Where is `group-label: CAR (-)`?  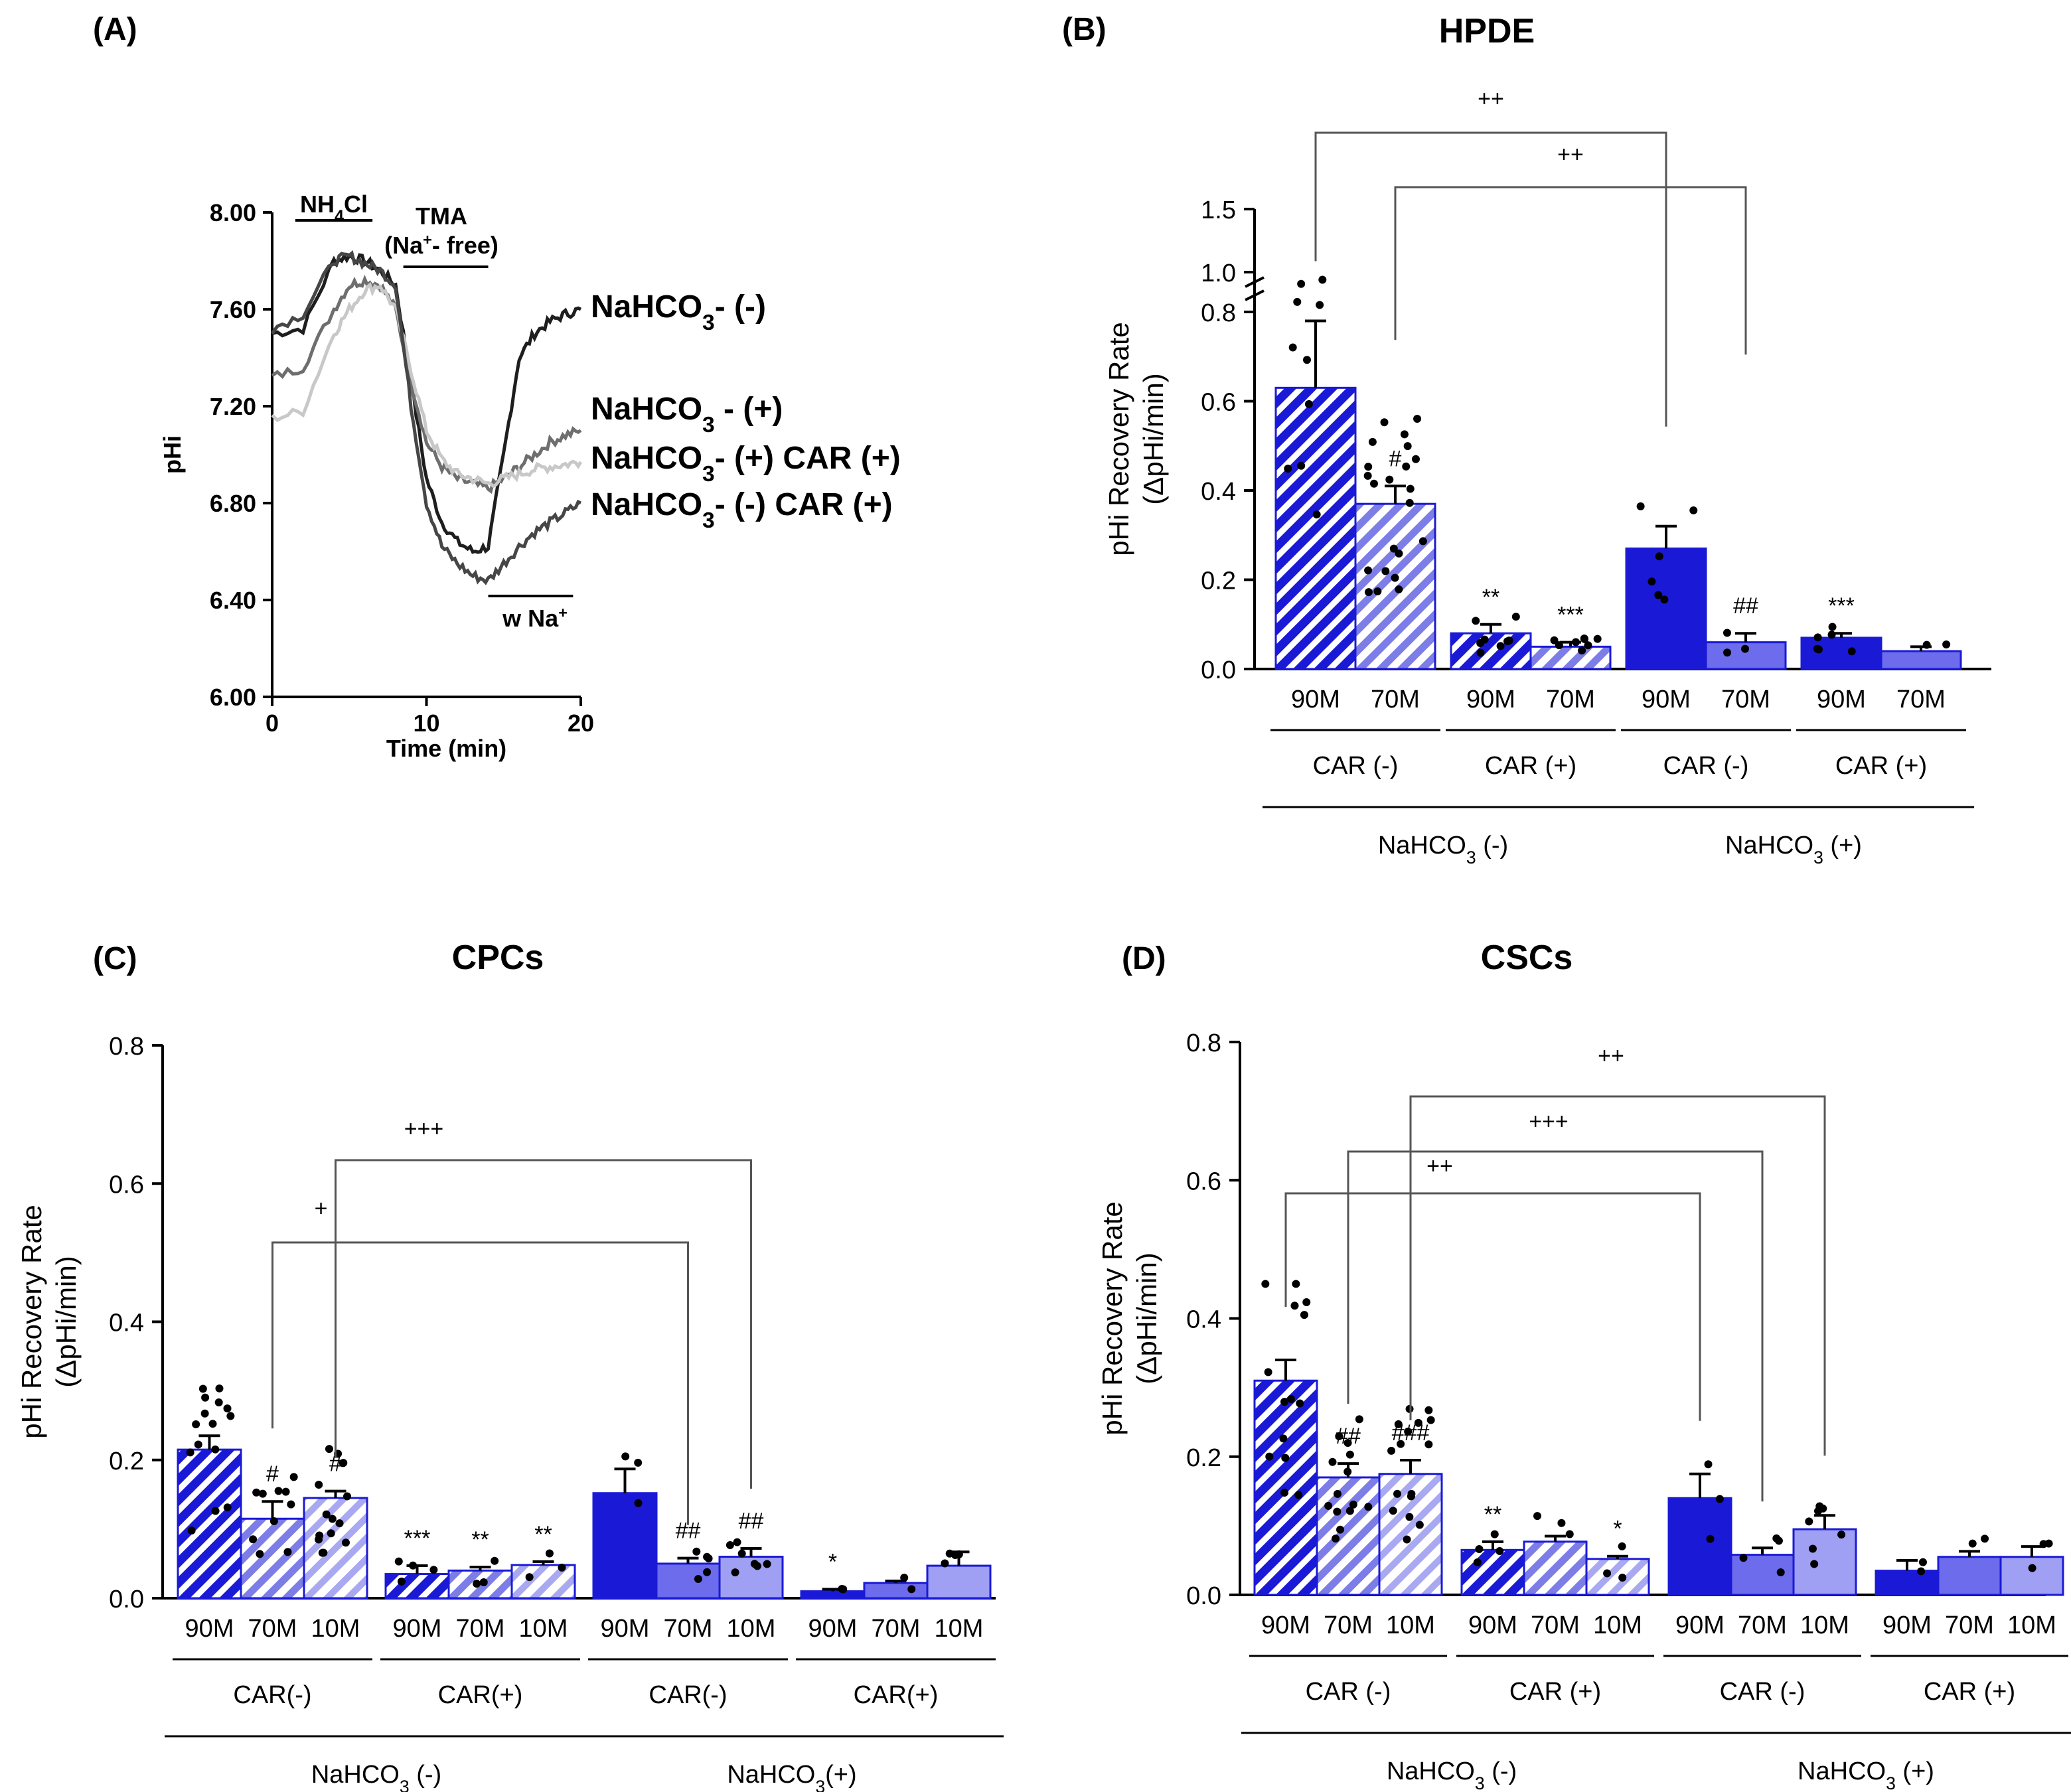
group-label: CAR (-) is located at coordinates (1348, 1692).